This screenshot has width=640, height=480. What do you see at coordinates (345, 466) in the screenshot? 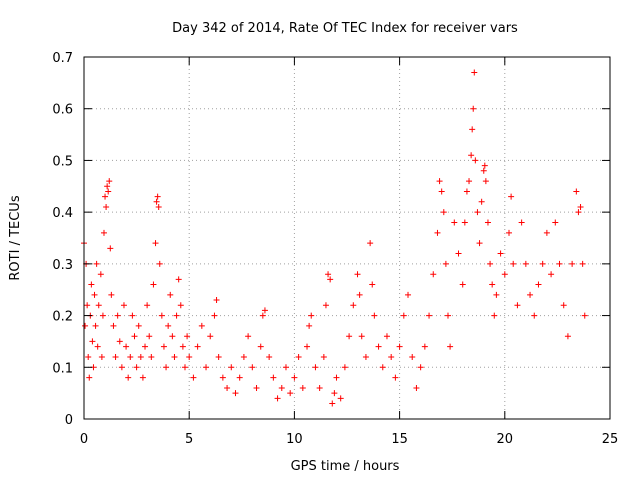
I see `x-axis-label: GPS time / hours` at bounding box center [345, 466].